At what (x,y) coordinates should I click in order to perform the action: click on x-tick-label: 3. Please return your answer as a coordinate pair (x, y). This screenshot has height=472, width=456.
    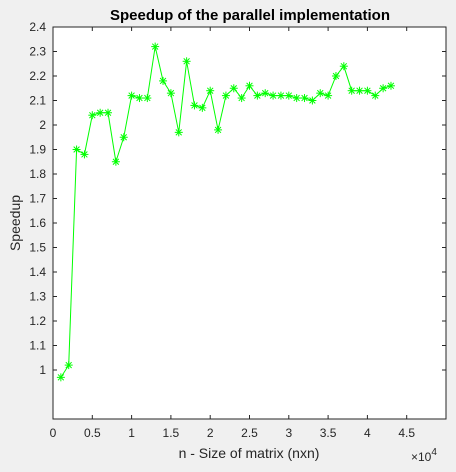
    Looking at the image, I should click on (288, 433).